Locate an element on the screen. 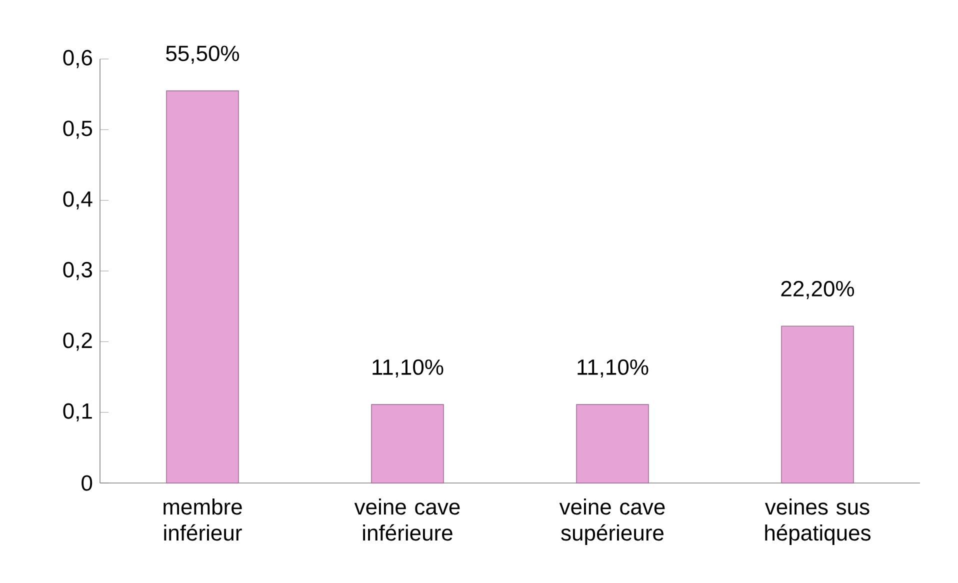 Image resolution: width=958 pixels, height=583 pixels. data-label: 55,50% is located at coordinates (203, 55).